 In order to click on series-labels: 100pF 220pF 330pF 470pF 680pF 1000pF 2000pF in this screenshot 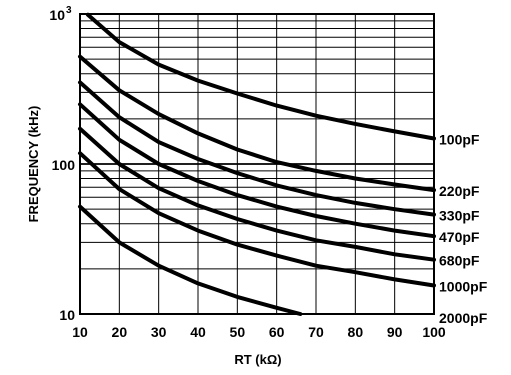, I will do `click(463, 228)`.